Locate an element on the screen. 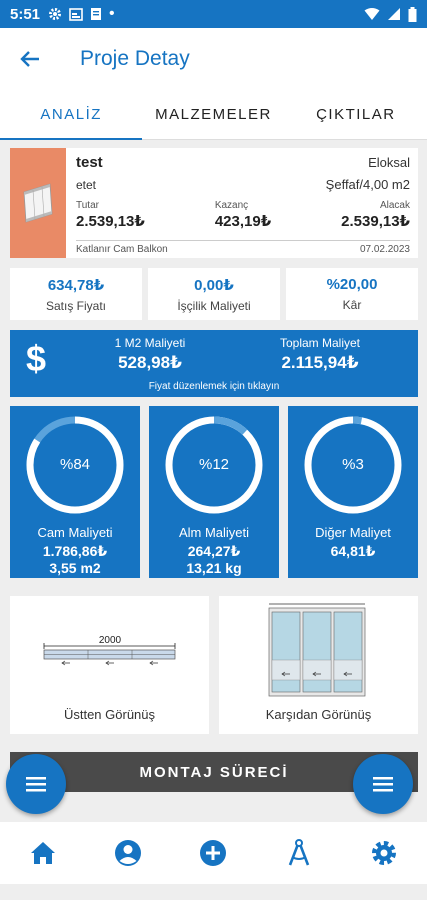 This screenshot has width=427, height=900. progress-ring: %12 is located at coordinates (214, 465).